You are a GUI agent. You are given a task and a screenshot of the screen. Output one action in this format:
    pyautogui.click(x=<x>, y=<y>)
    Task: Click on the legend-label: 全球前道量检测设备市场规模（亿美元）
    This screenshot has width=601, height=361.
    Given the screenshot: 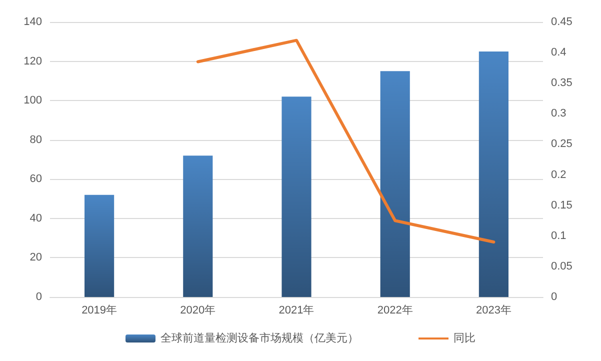 What is the action you would take?
    pyautogui.click(x=259, y=338)
    